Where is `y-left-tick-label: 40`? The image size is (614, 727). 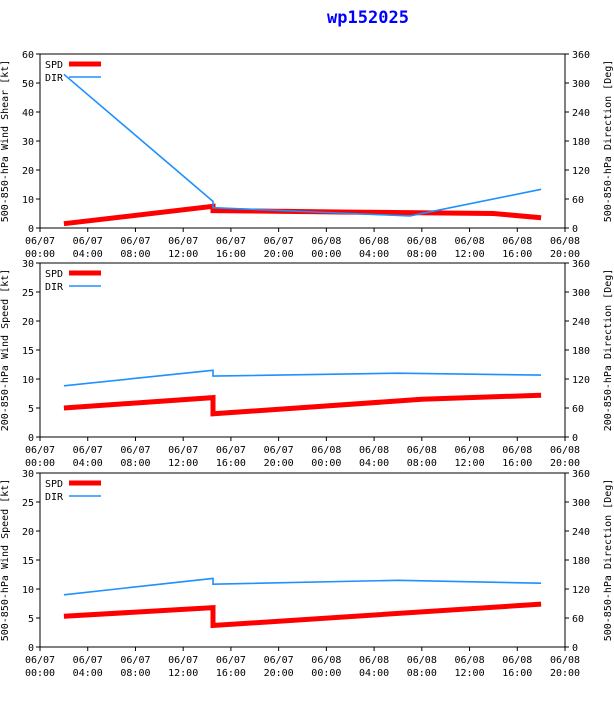
y-left-tick-label: 40 is located at coordinates (28, 113).